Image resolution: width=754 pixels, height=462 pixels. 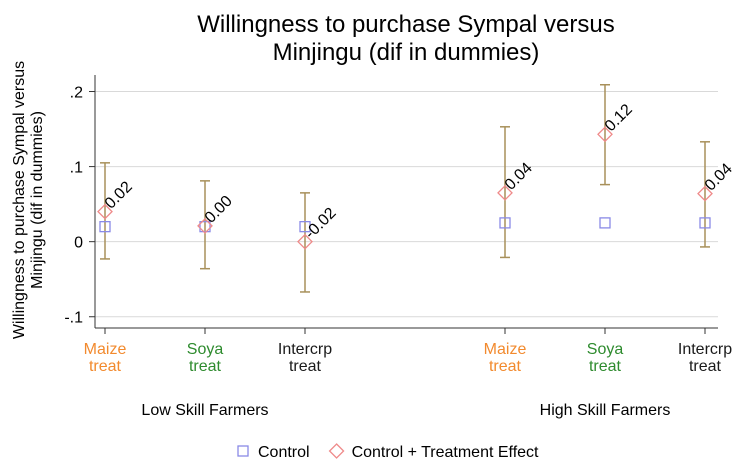 What do you see at coordinates (73, 318) in the screenshot?
I see `y-tick-label: -.1` at bounding box center [73, 318].